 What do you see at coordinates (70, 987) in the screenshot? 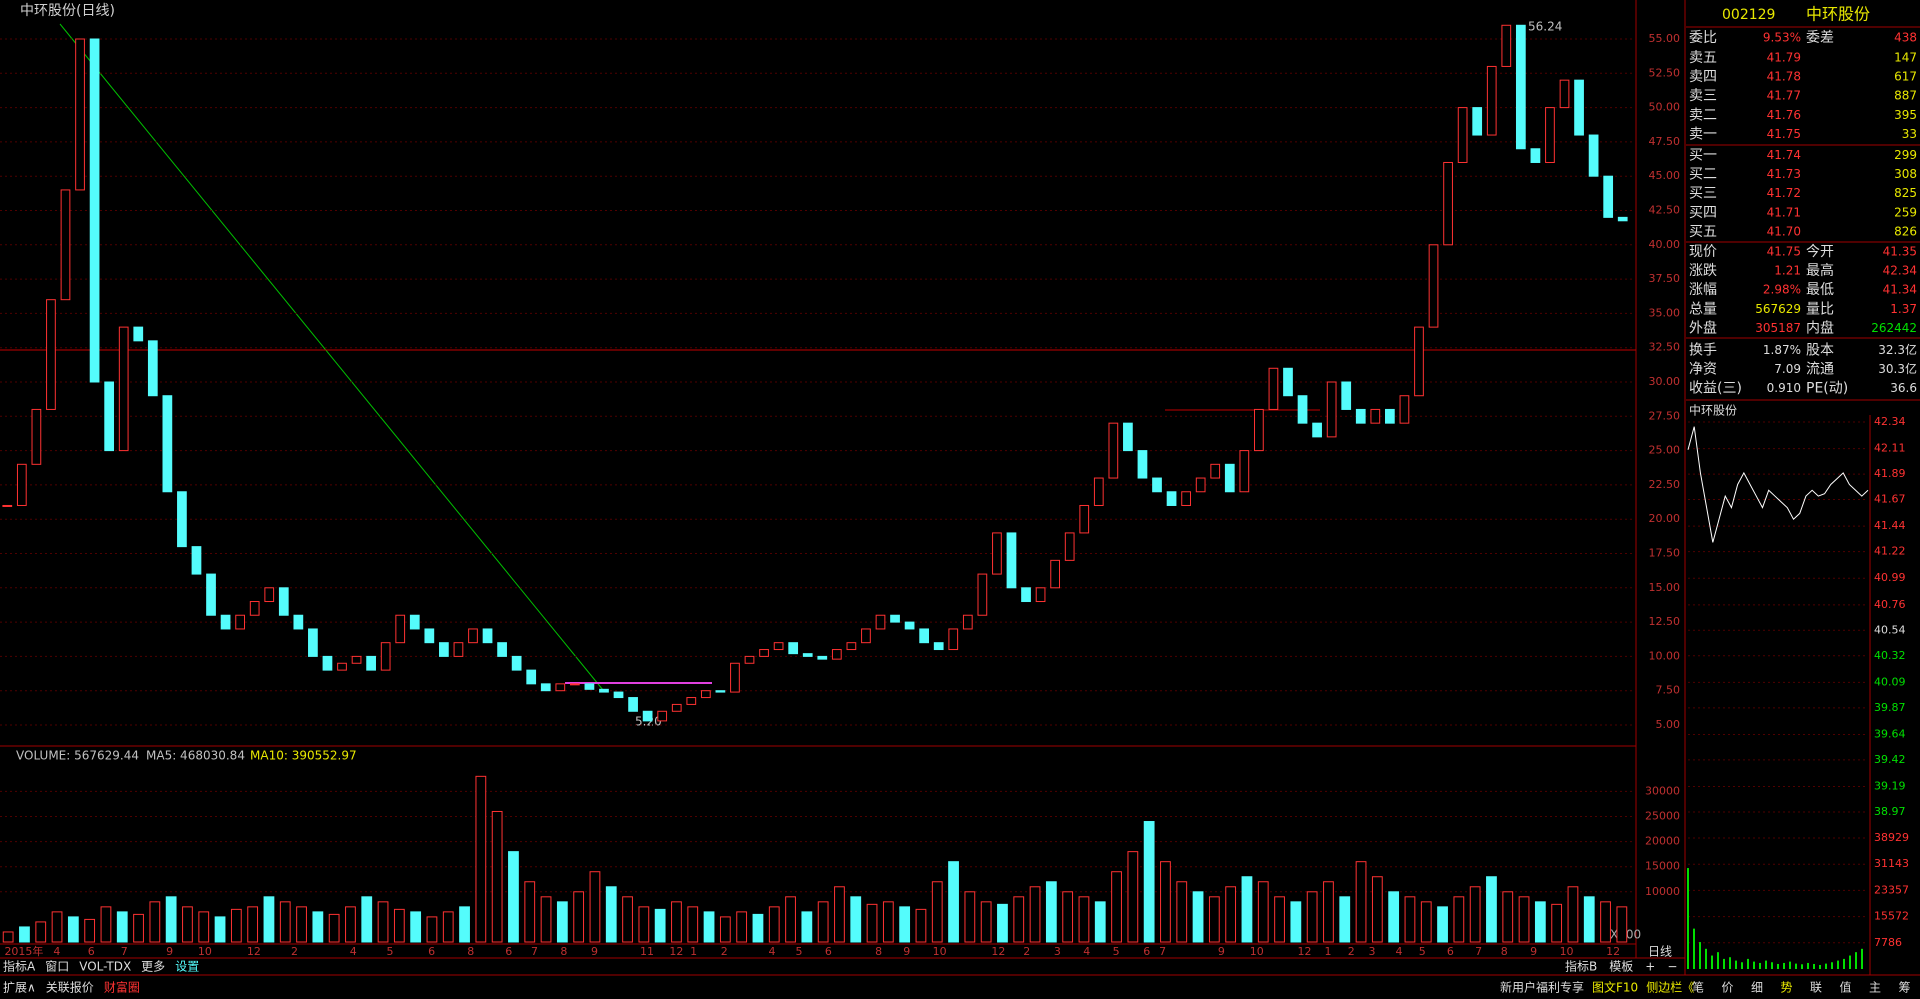
I see `status-button: 关联报价` at bounding box center [70, 987].